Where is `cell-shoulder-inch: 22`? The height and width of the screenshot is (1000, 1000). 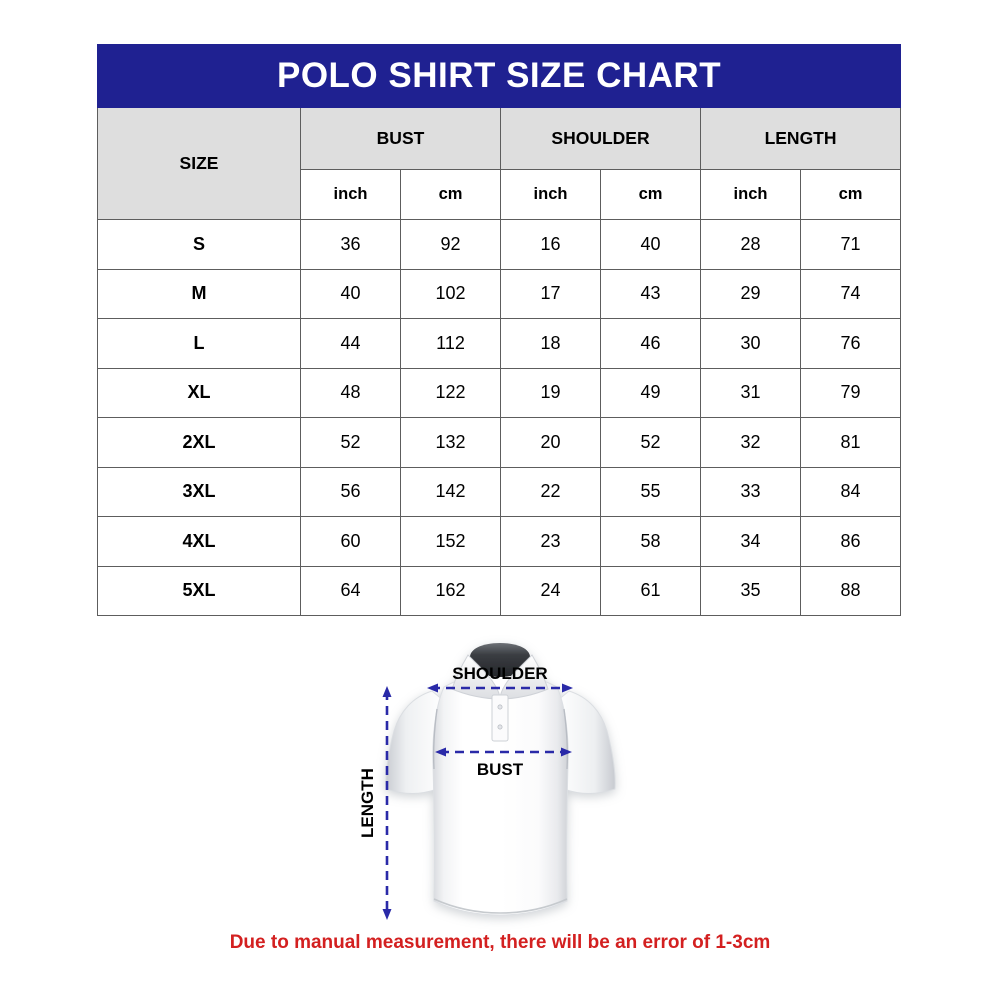
cell-shoulder-inch: 22 is located at coordinates (550, 491).